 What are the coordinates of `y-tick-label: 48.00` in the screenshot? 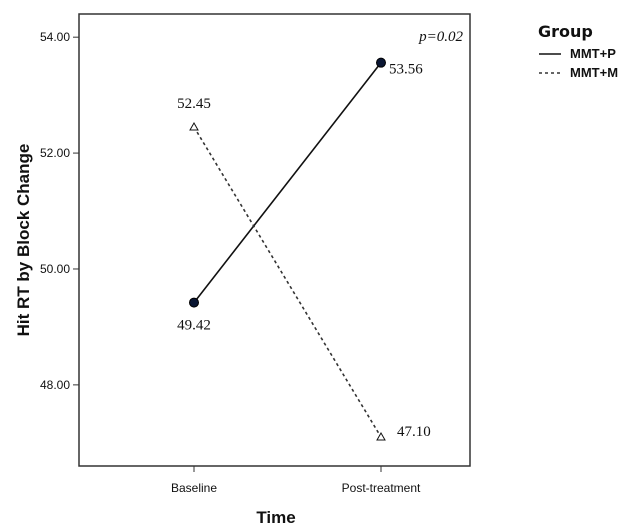 It's located at (55, 385).